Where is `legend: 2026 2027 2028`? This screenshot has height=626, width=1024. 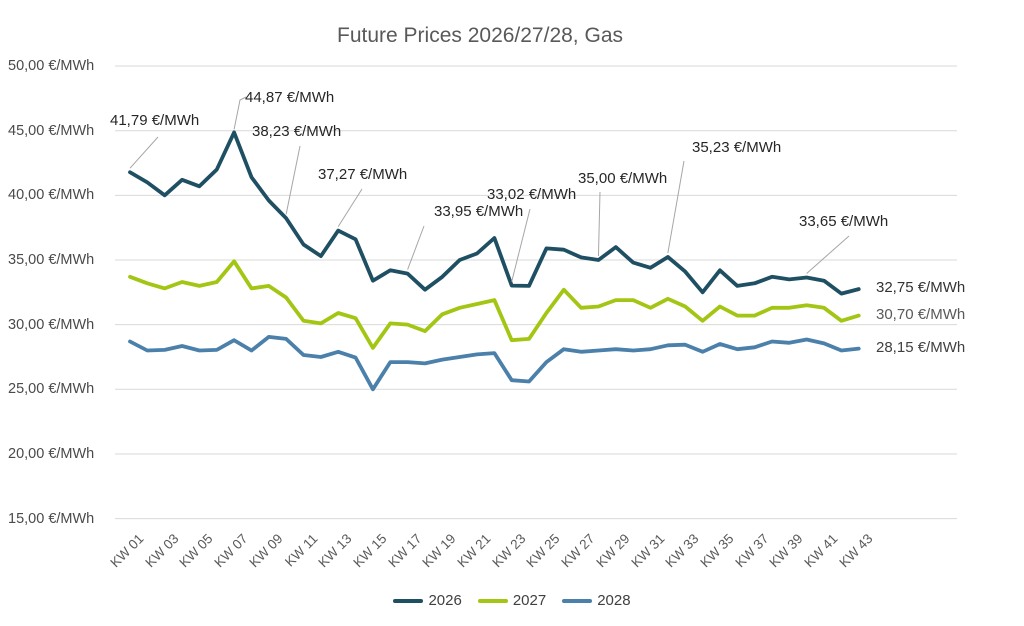 legend: 2026 2027 2028 is located at coordinates (512, 600).